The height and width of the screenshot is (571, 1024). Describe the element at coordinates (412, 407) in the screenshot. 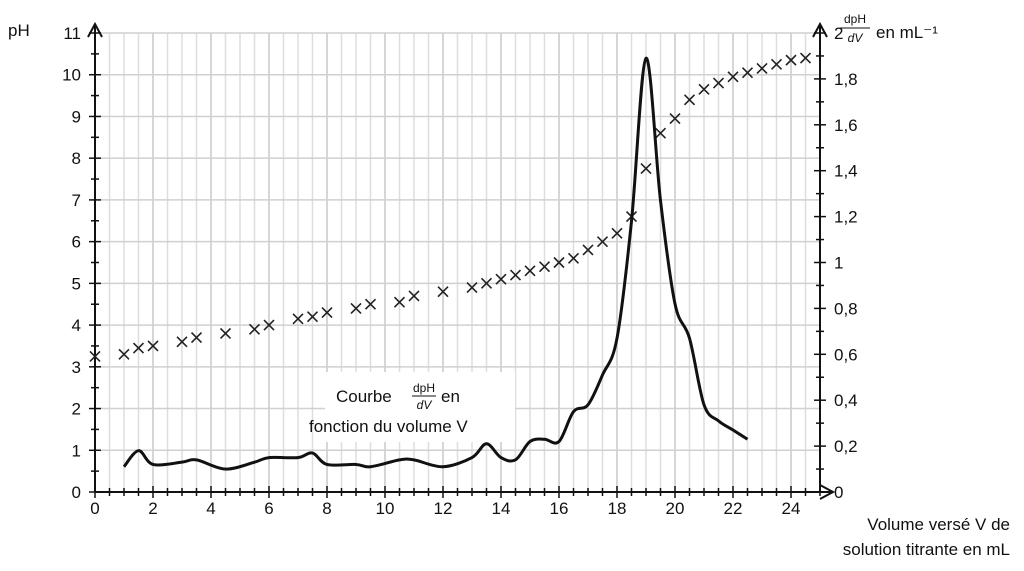

I see `curve-annotation: Courbe dpH dV en fonction du volume V` at that location.